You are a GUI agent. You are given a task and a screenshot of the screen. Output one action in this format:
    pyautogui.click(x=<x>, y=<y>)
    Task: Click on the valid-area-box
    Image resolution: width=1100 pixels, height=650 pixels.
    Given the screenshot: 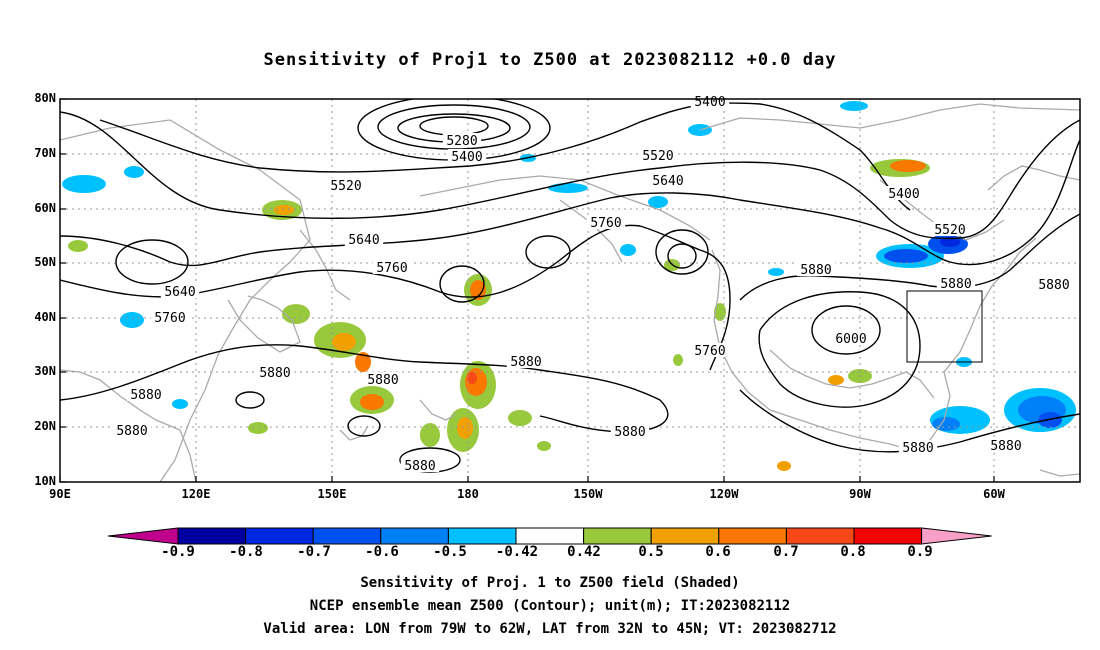 What is the action you would take?
    pyautogui.click(x=944, y=326)
    